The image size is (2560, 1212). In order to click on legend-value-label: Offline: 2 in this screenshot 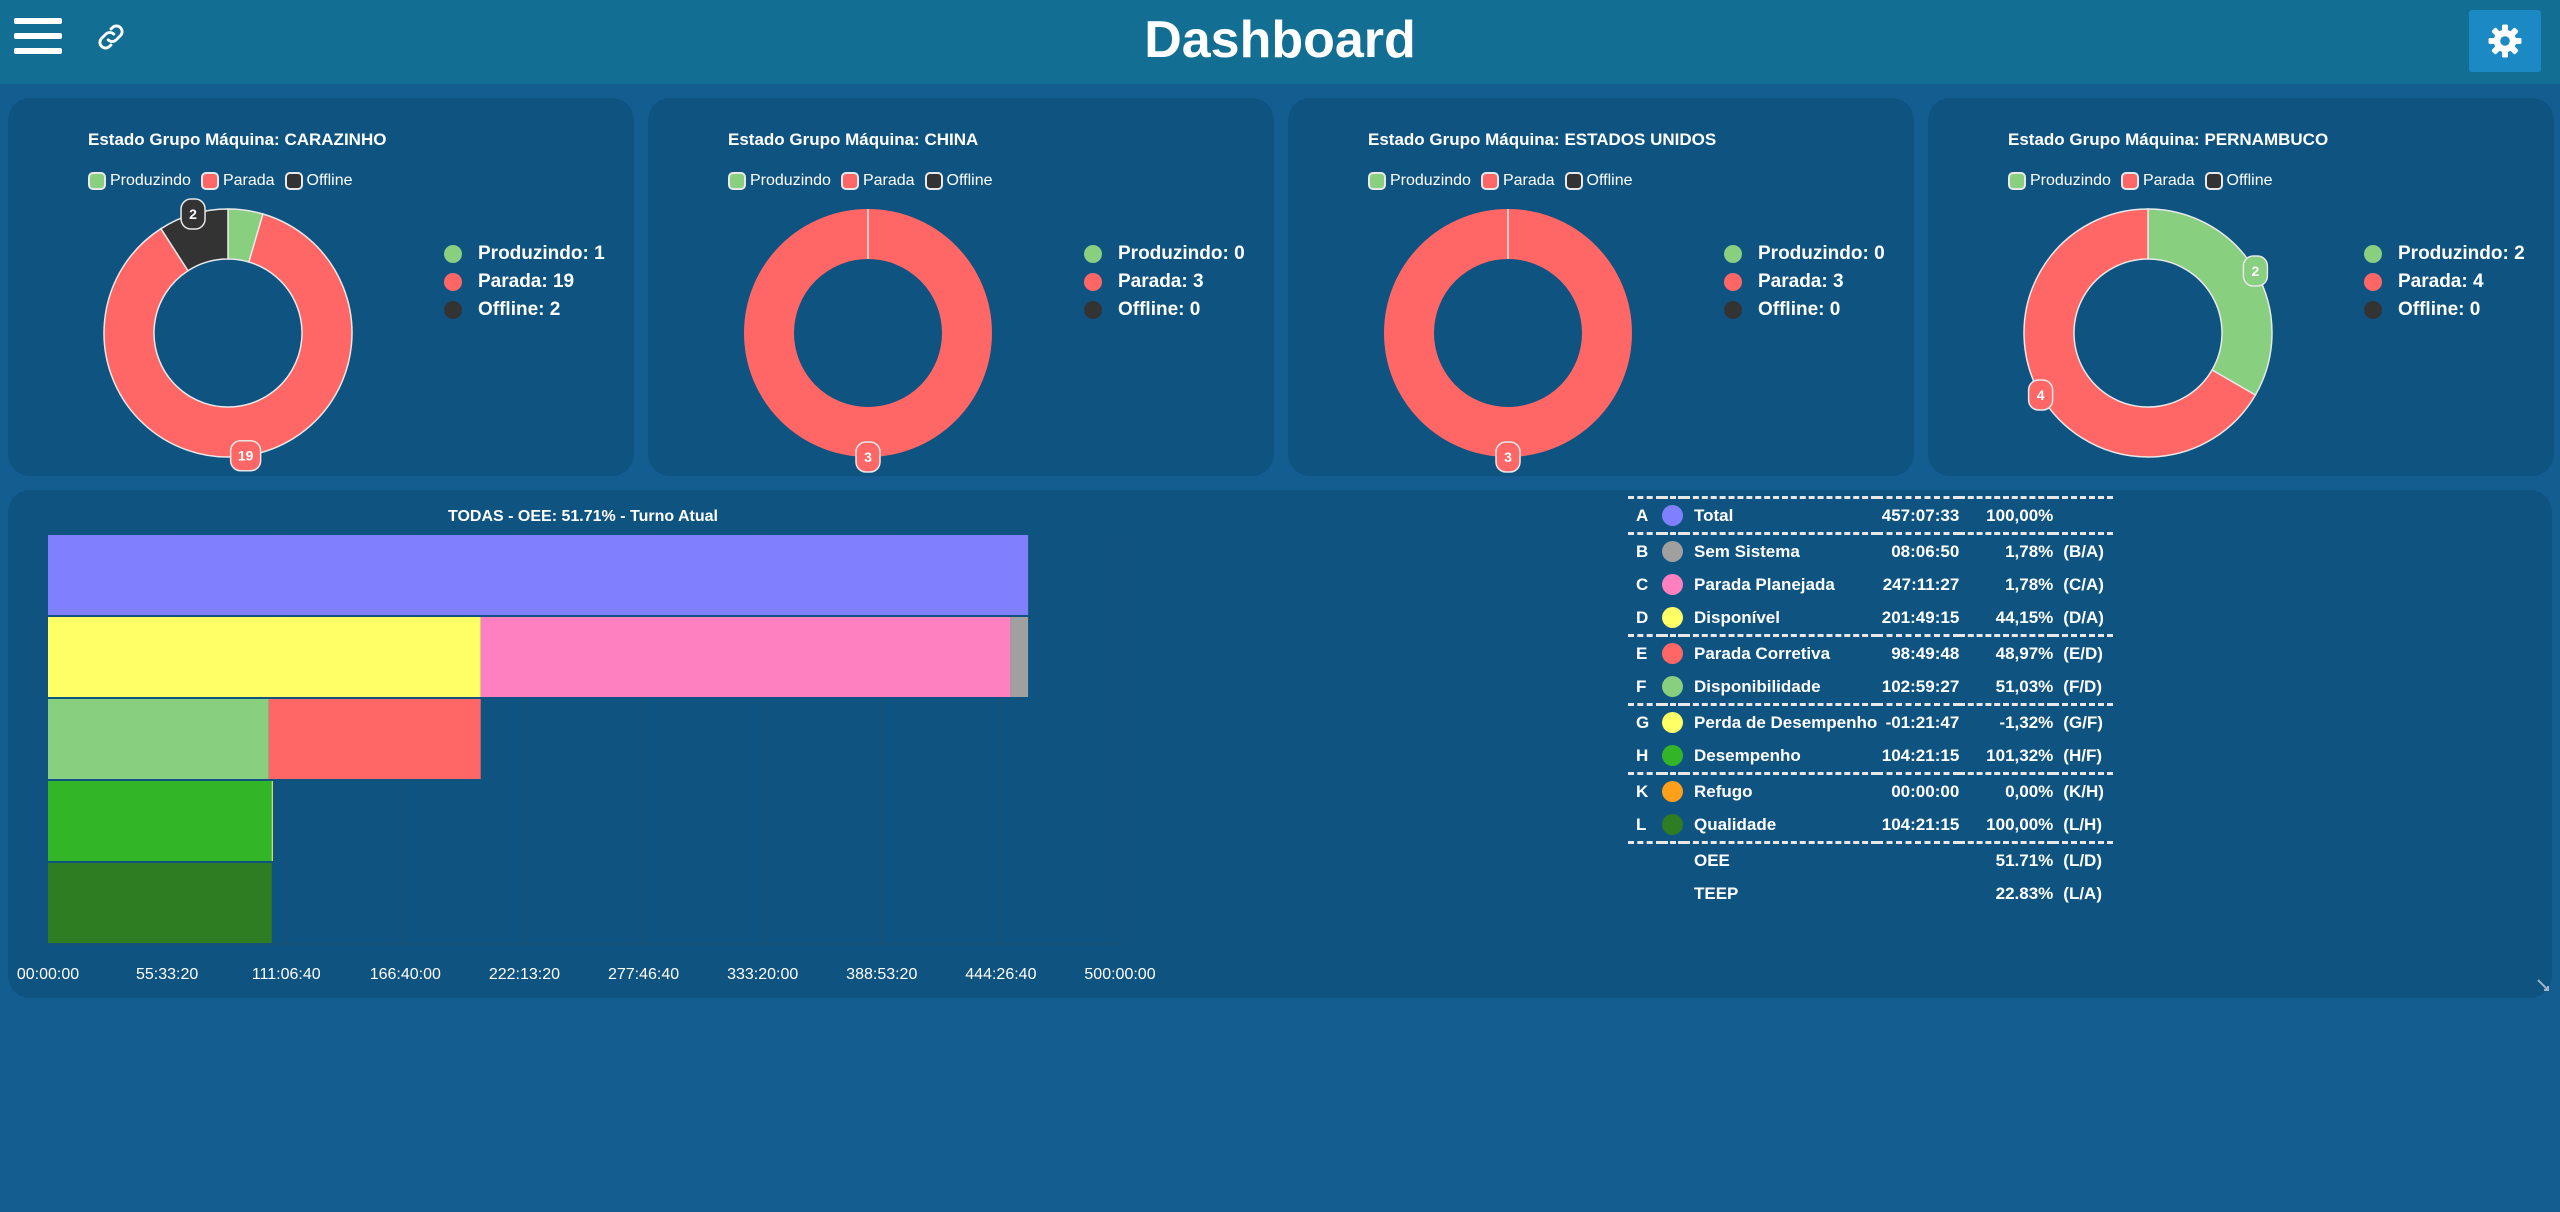, I will do `click(519, 309)`.